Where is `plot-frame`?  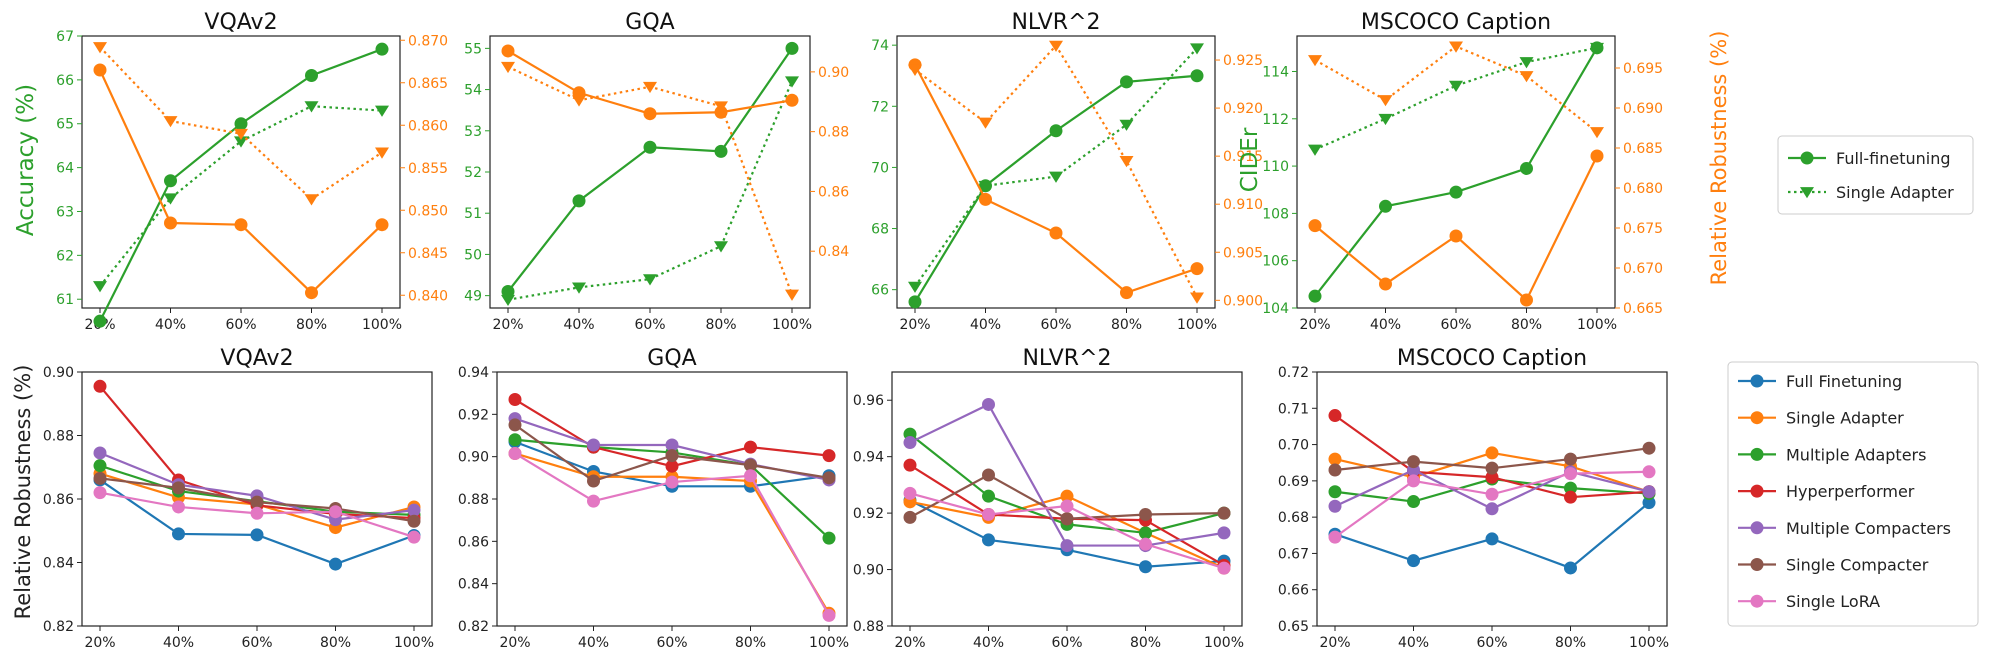 plot-frame is located at coordinates (672, 499).